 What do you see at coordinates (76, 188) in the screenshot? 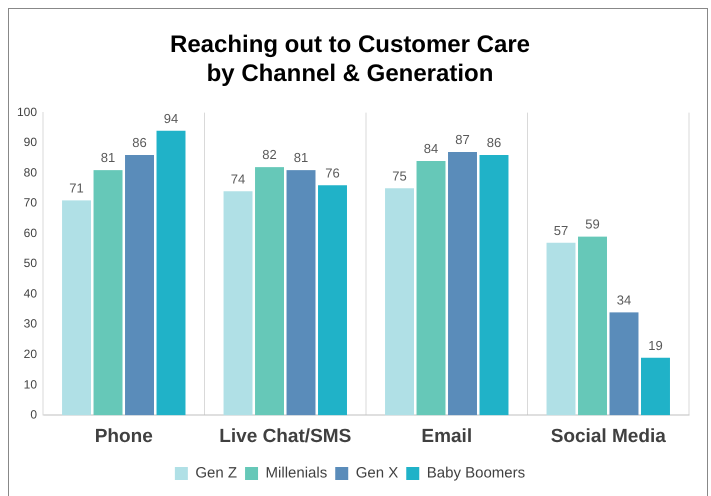
I see `data-label: 71` at bounding box center [76, 188].